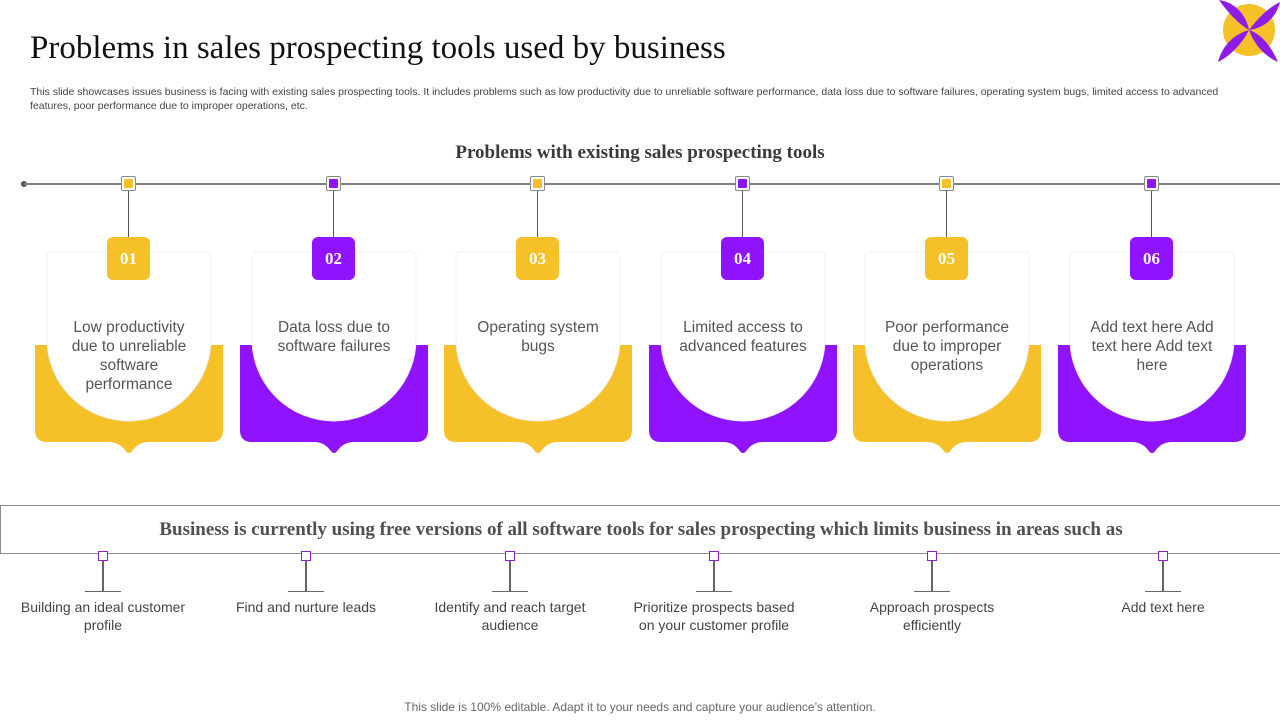 This screenshot has height=720, width=1280. I want to click on card-number-badge: 06, so click(1151, 258).